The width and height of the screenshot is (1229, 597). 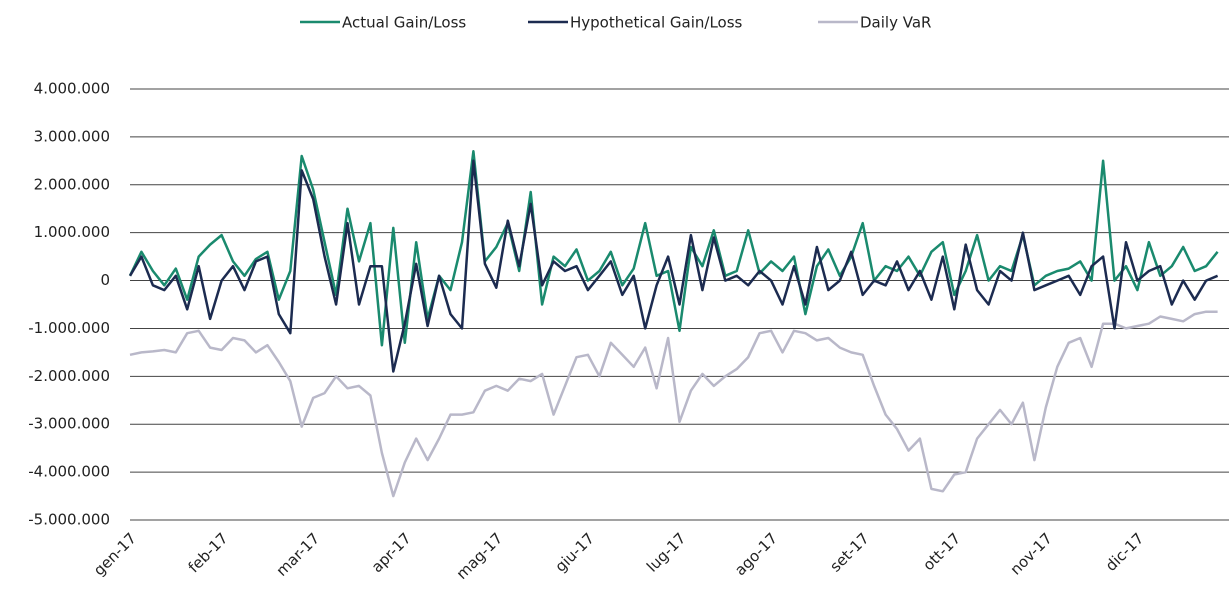 I want to click on x-tick-label: giu-17, so click(x=574, y=552).